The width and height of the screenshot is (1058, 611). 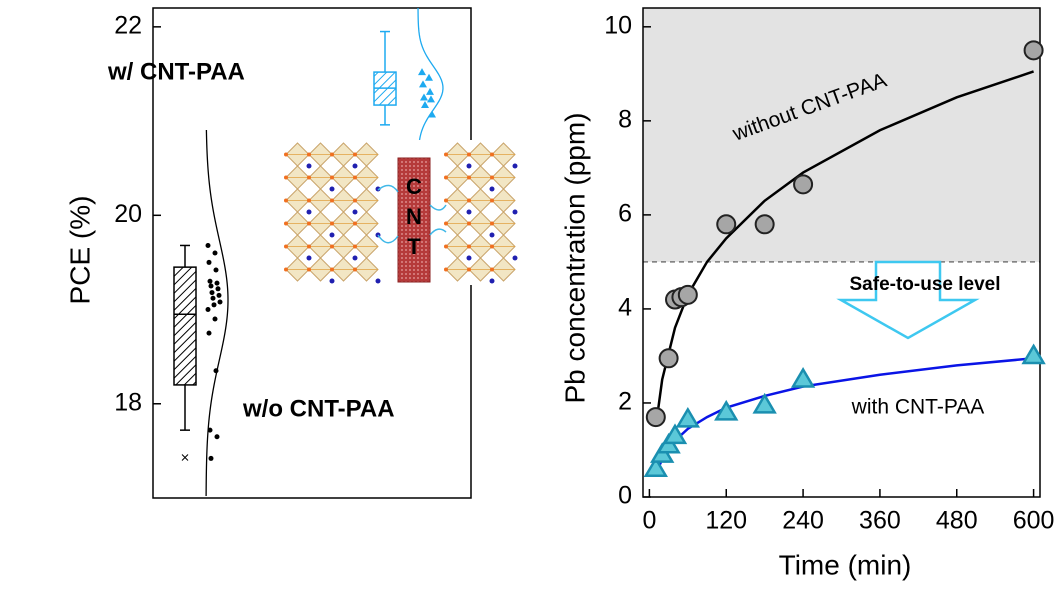 What do you see at coordinates (185, 326) in the screenshot?
I see `box` at bounding box center [185, 326].